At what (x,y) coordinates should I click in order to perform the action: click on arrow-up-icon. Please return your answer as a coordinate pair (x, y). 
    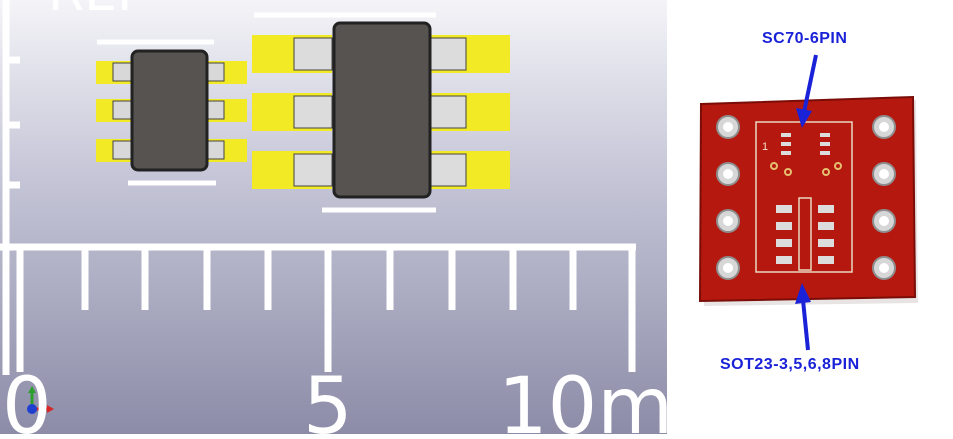
    Looking at the image, I should click on (803, 317).